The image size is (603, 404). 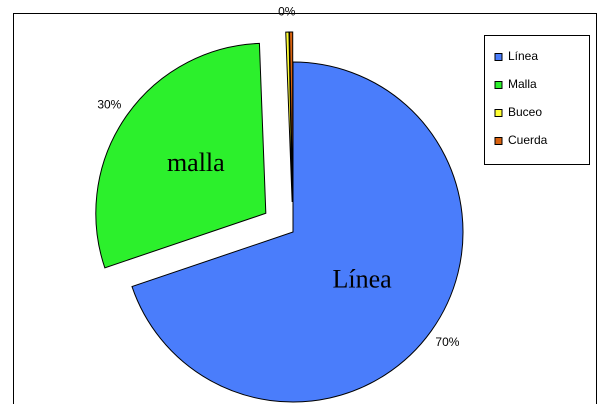 I want to click on data-label: 0%, so click(x=287, y=11).